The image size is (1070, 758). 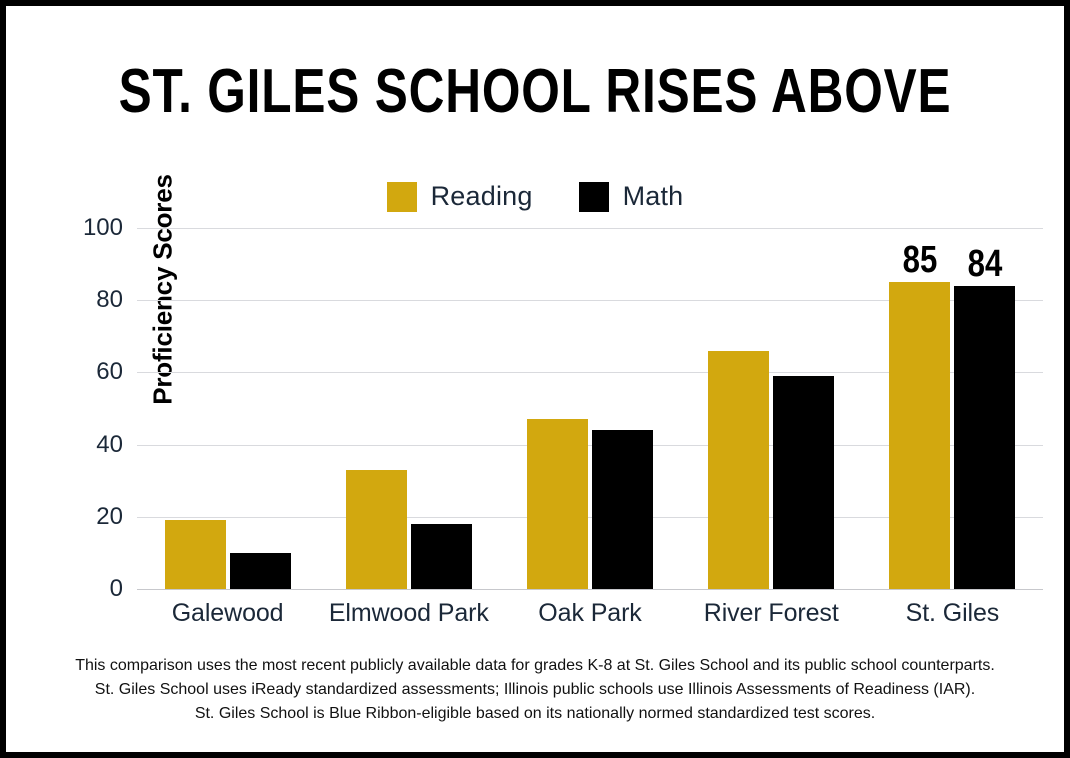 I want to click on x-tick-label: St. Giles, so click(x=952, y=613).